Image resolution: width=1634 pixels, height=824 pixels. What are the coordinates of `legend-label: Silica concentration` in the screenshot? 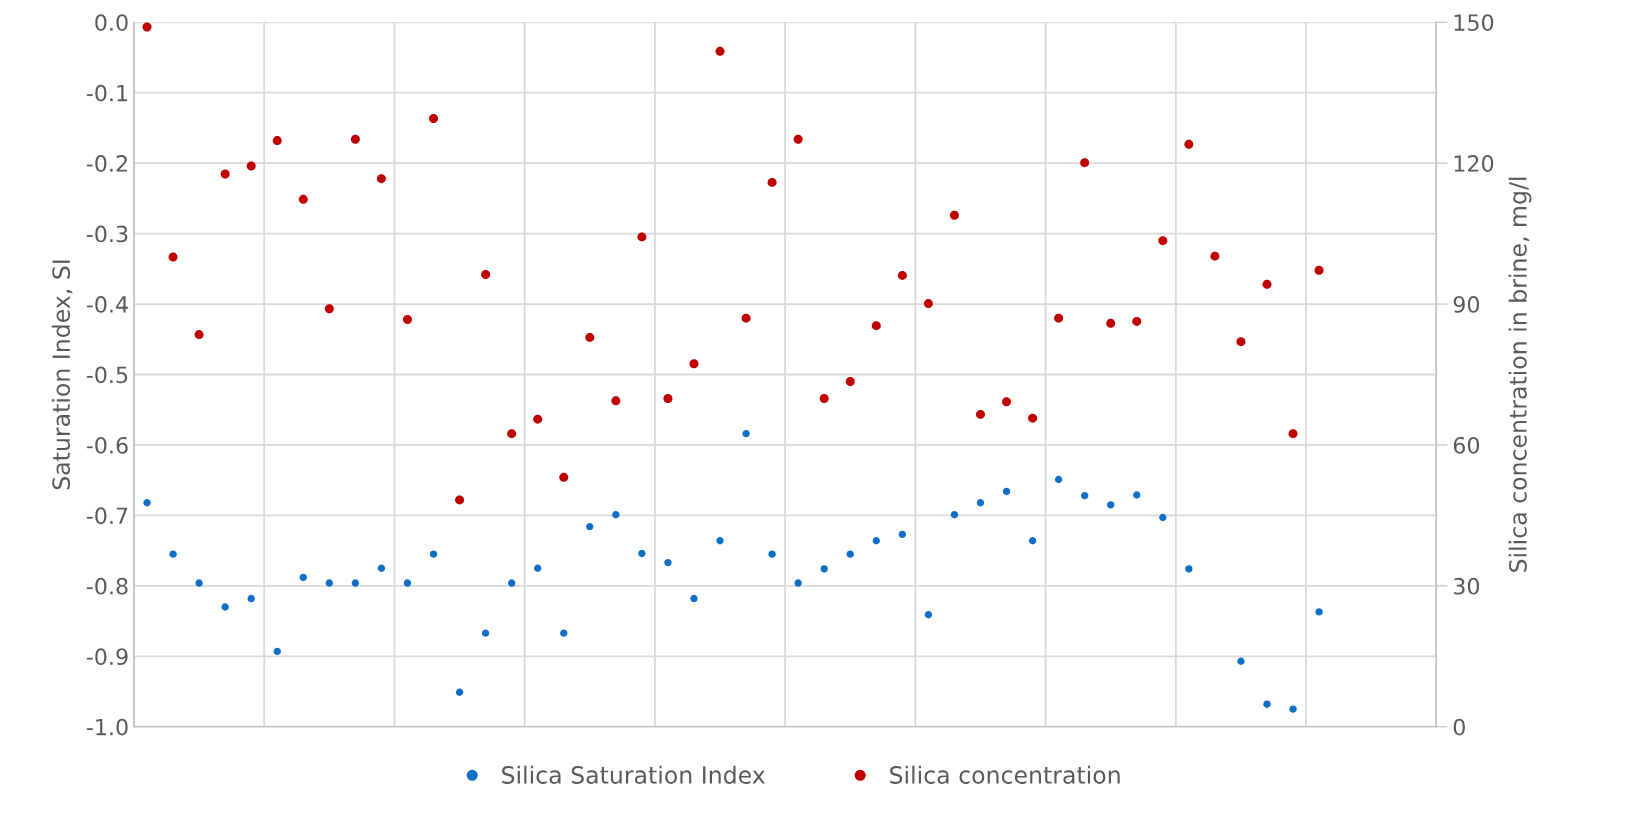 It's located at (1005, 774).